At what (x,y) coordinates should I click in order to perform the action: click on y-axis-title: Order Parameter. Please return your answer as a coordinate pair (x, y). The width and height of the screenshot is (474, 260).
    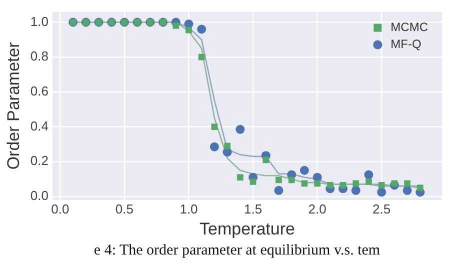
    Looking at the image, I should click on (13, 106).